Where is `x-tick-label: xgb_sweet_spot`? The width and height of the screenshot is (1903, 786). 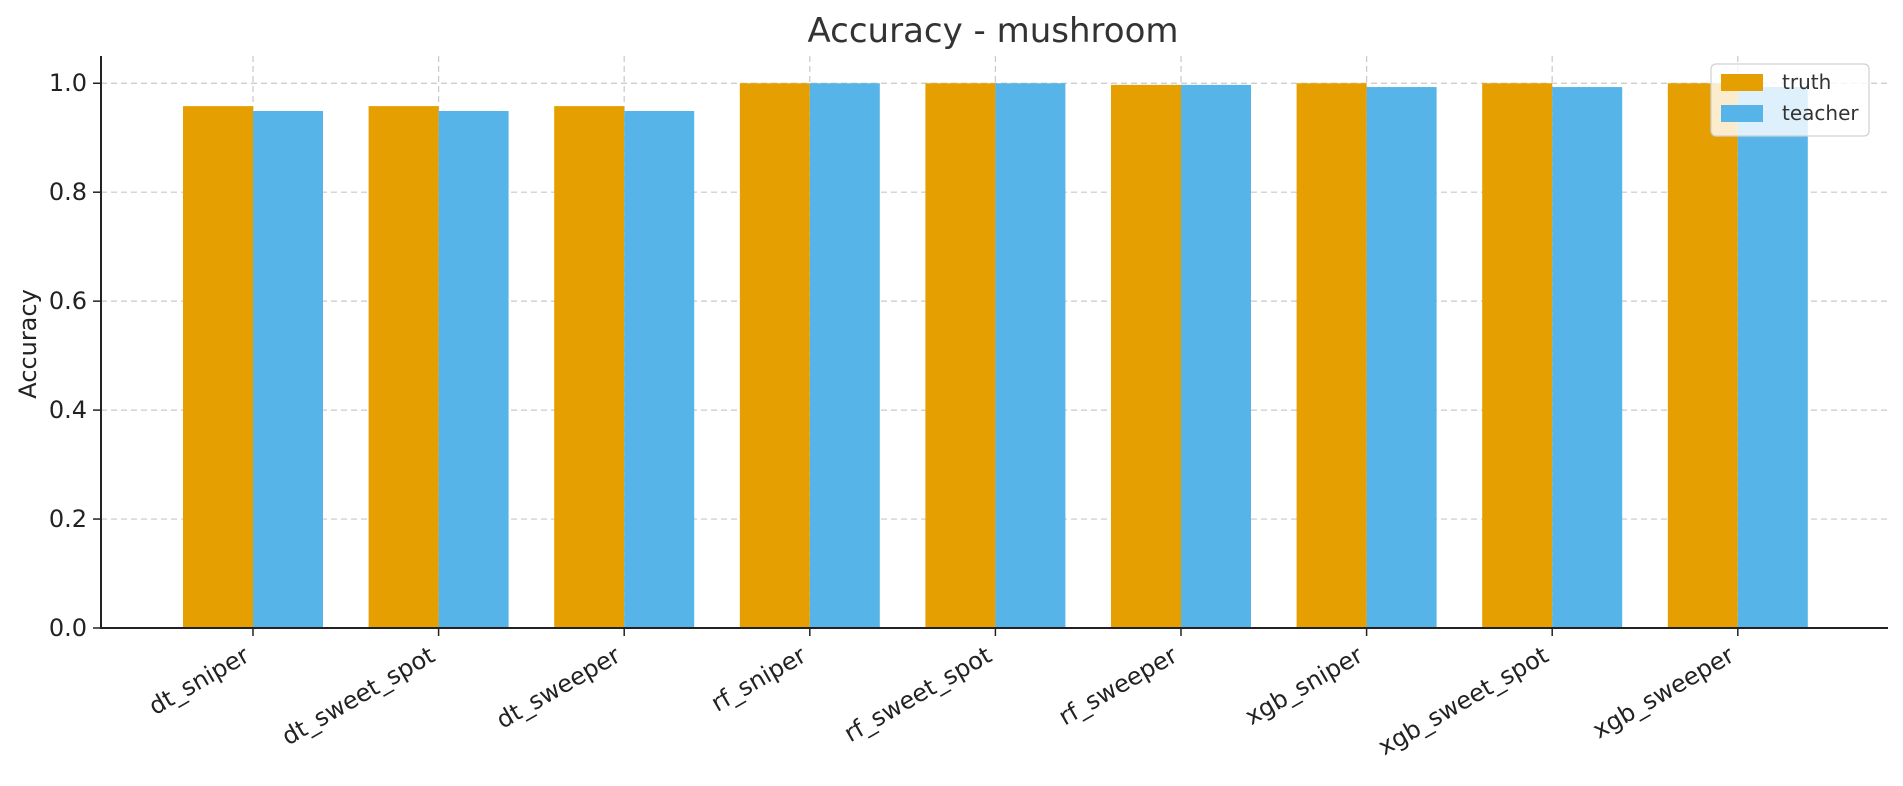
x-tick-label: xgb_sweet_spot is located at coordinates (1463, 701).